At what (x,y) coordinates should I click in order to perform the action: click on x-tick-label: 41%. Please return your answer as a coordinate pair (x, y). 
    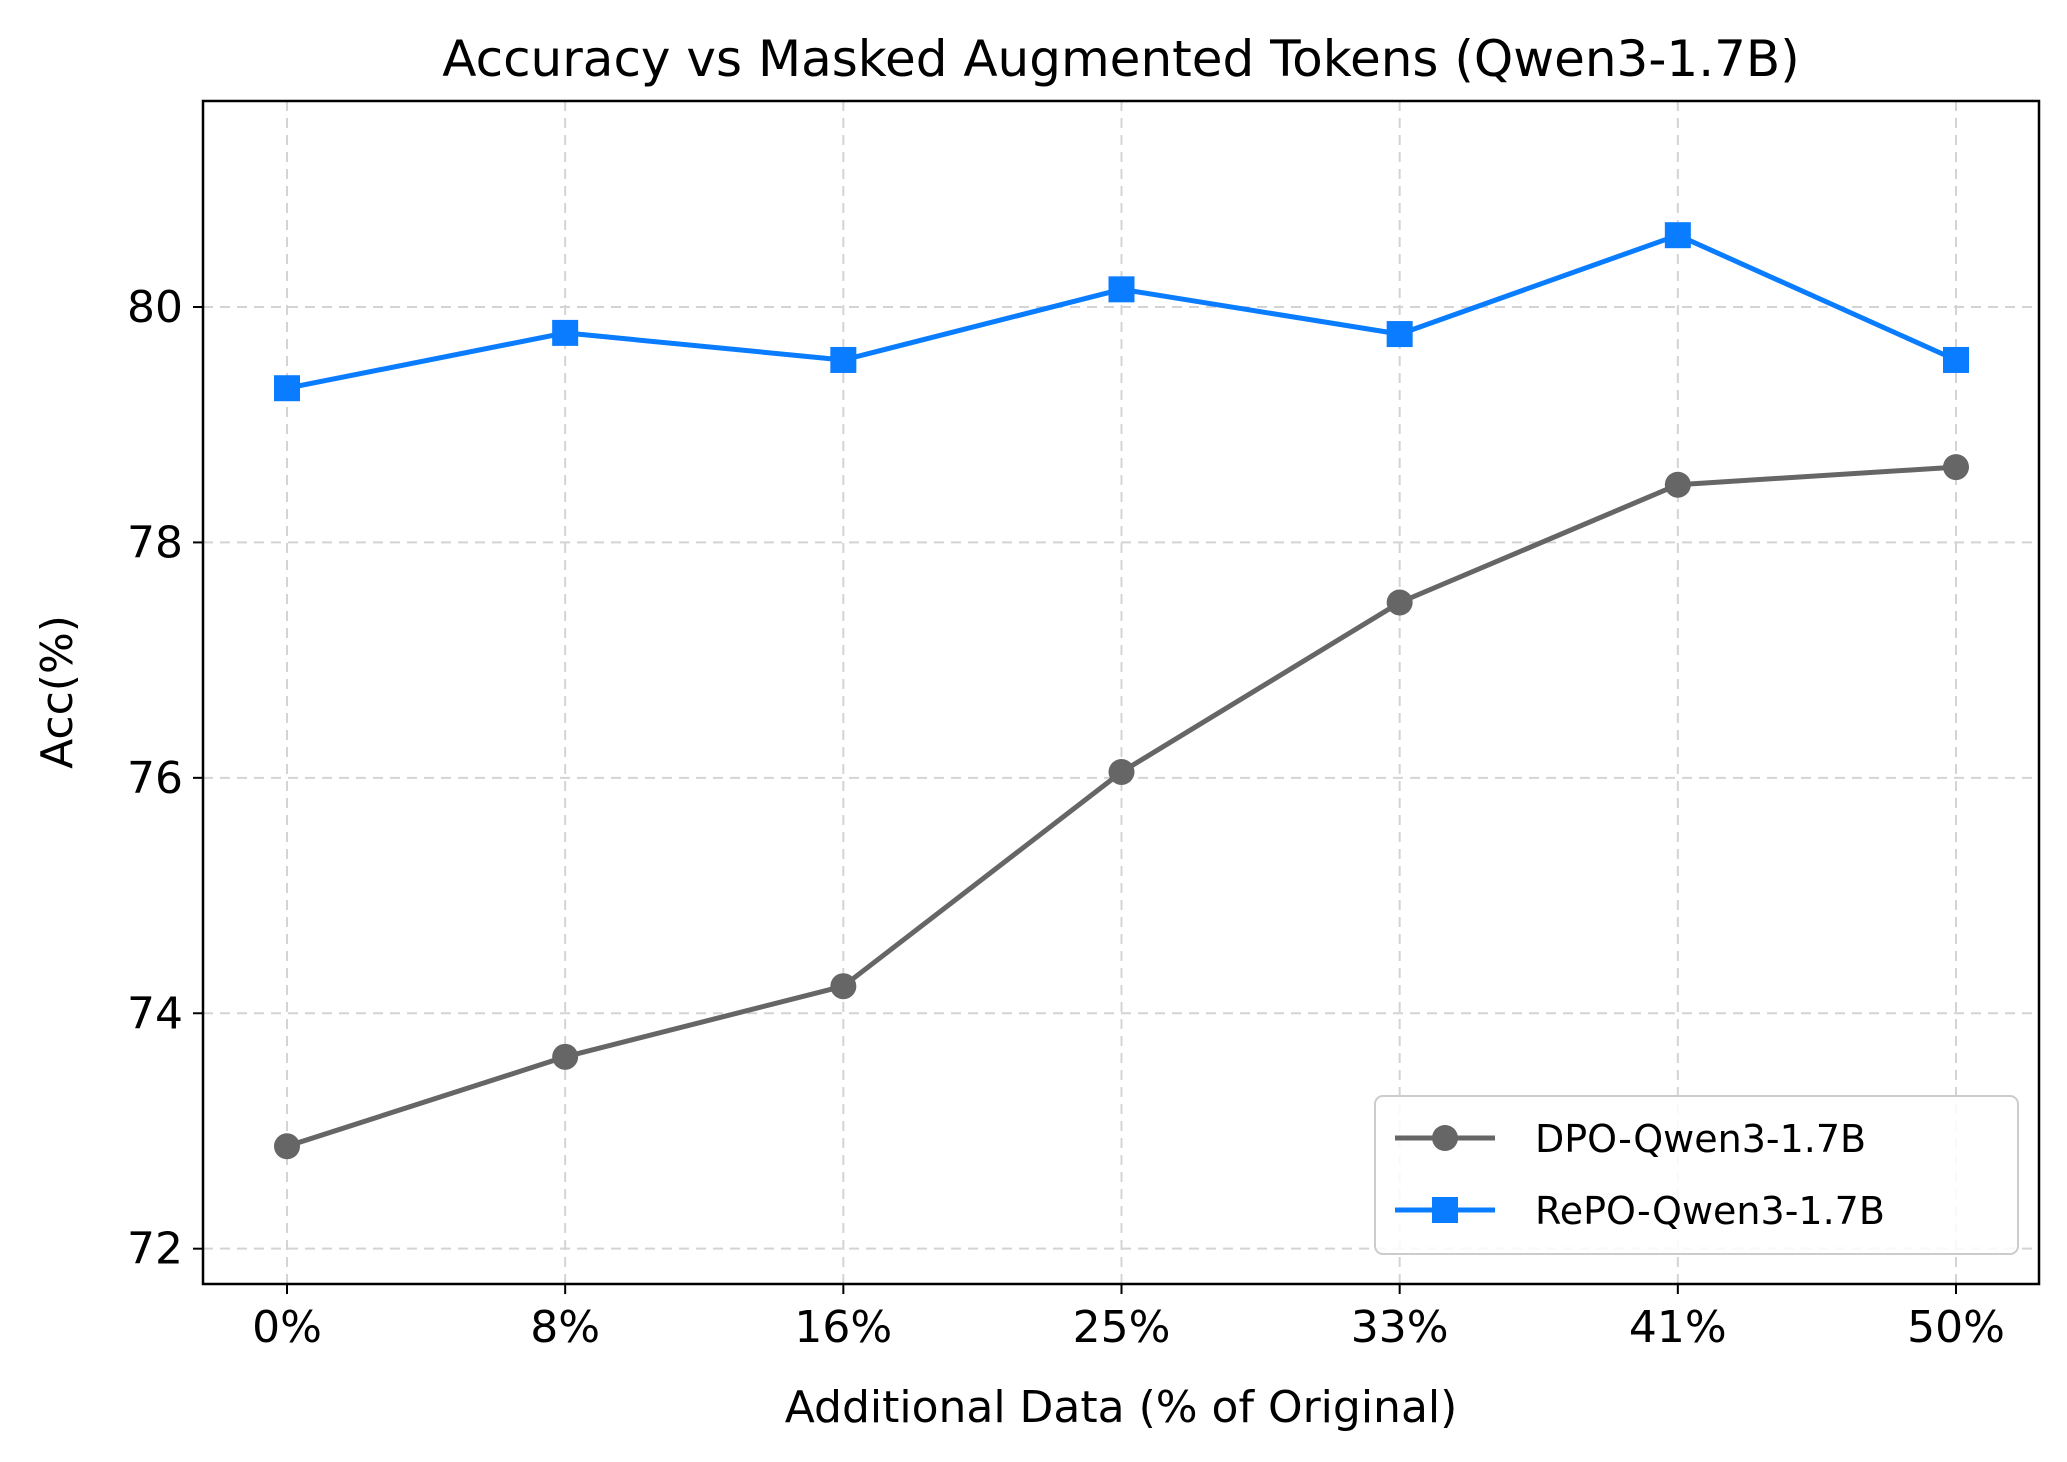
    Looking at the image, I should click on (1678, 1327).